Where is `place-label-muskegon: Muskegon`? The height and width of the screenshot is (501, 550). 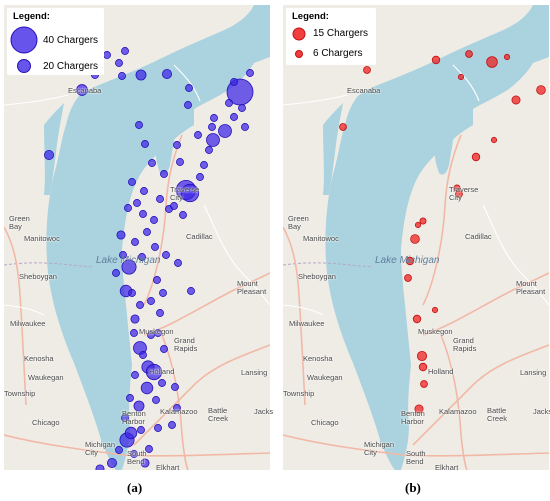
place-label-muskegon: Muskegon is located at coordinates (156, 331).